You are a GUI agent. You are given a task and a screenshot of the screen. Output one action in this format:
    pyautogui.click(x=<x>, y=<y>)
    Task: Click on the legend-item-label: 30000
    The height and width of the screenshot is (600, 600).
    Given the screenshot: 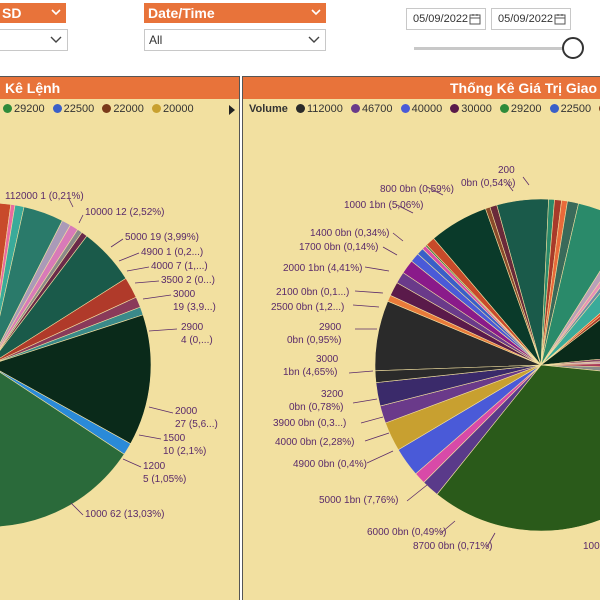 What is the action you would take?
    pyautogui.click(x=476, y=109)
    